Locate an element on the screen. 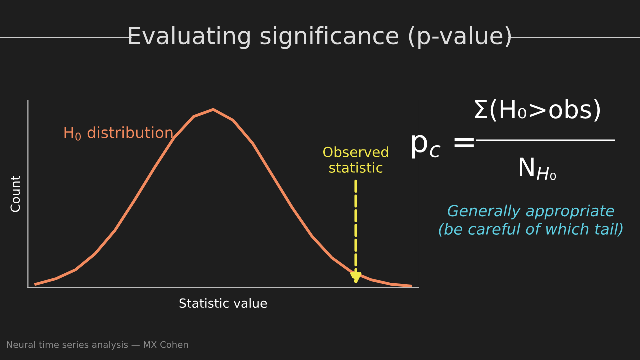 The height and width of the screenshot is (360, 640). annotation: p$_{c}$ = is located at coordinates (443, 147).